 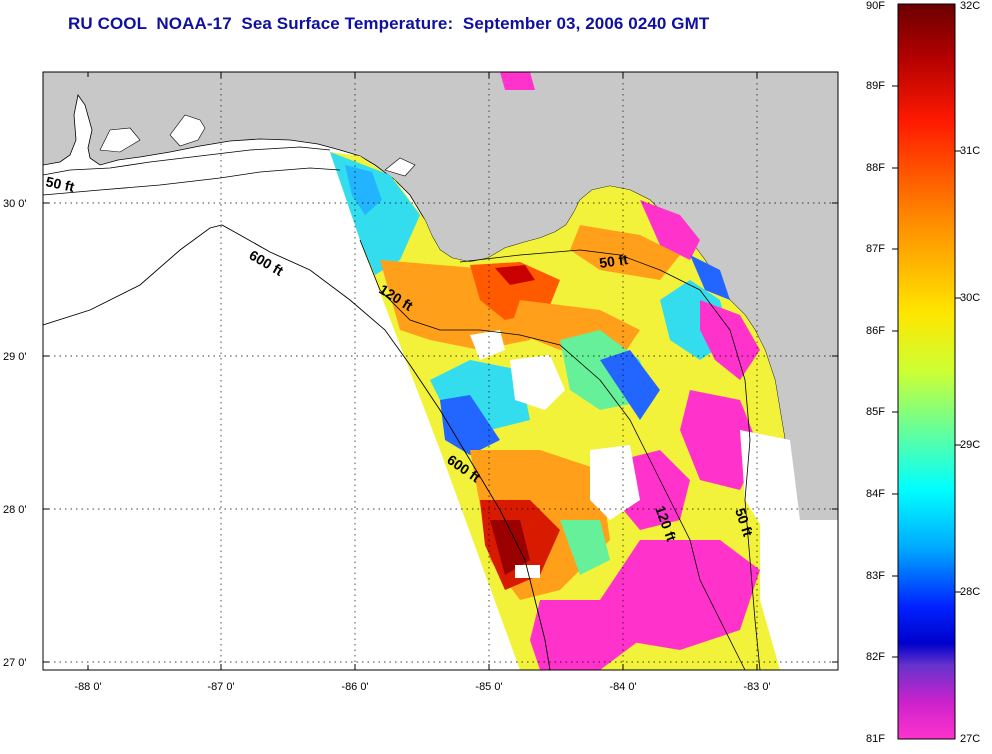 I want to click on colorbar, so click(x=926, y=371).